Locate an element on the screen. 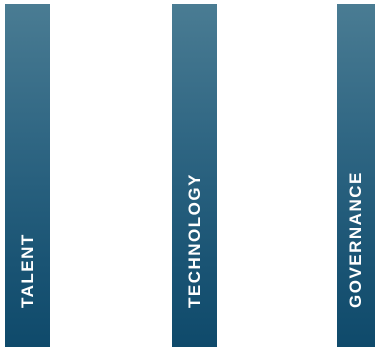 Image resolution: width=375 pixels, height=347 pixels. pillar-technology: TECHNOLOGY is located at coordinates (194, 175).